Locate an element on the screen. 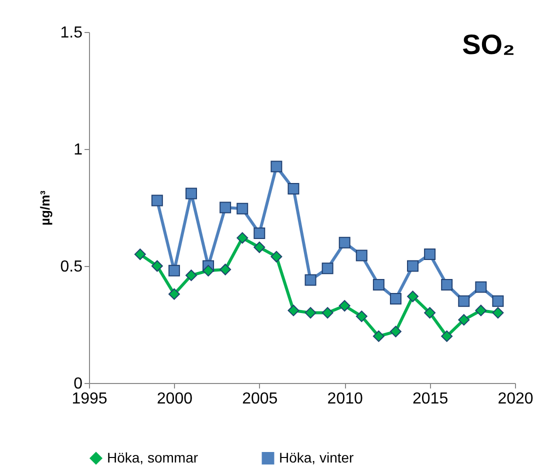 The width and height of the screenshot is (543, 466). chart-title: SO₂ is located at coordinates (488, 44).